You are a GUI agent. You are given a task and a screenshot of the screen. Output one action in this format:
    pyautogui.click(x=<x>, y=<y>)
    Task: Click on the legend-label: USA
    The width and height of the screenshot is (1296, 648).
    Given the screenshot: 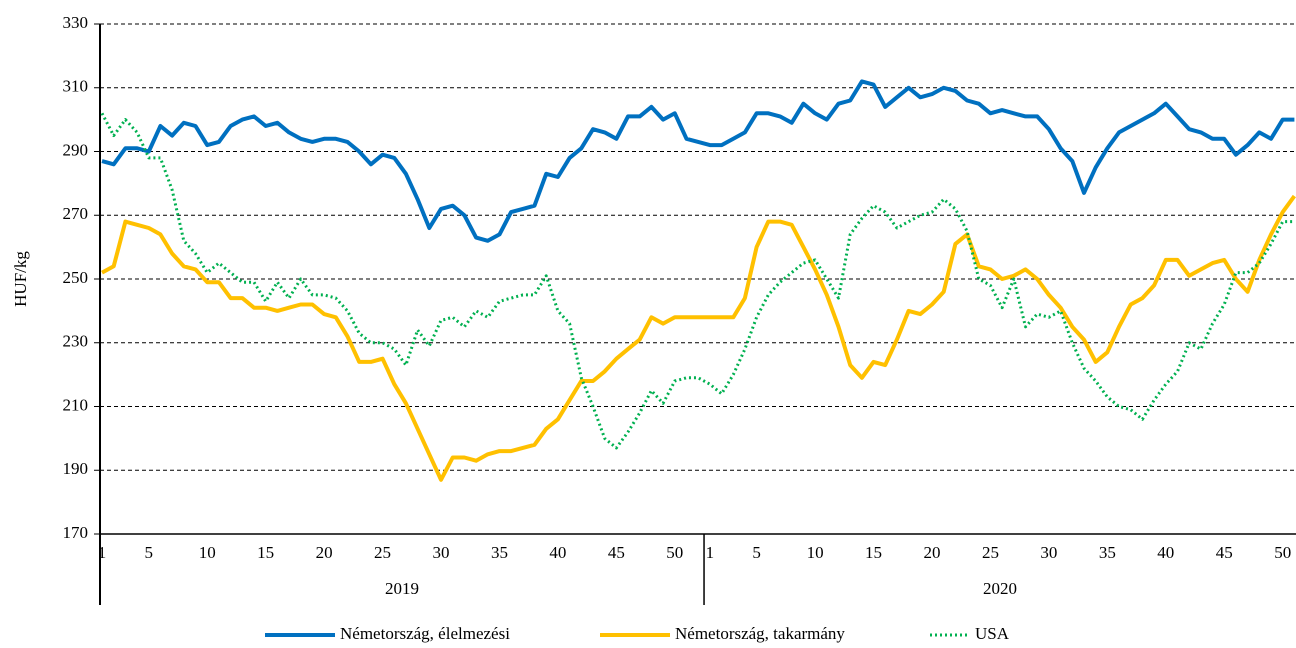 What is the action you would take?
    pyautogui.click(x=992, y=633)
    